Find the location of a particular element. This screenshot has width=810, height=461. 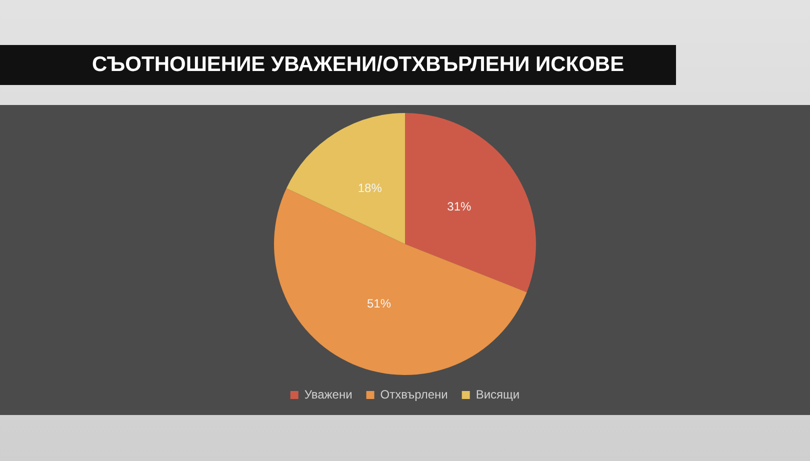

legend-label: Уважени is located at coordinates (328, 394).